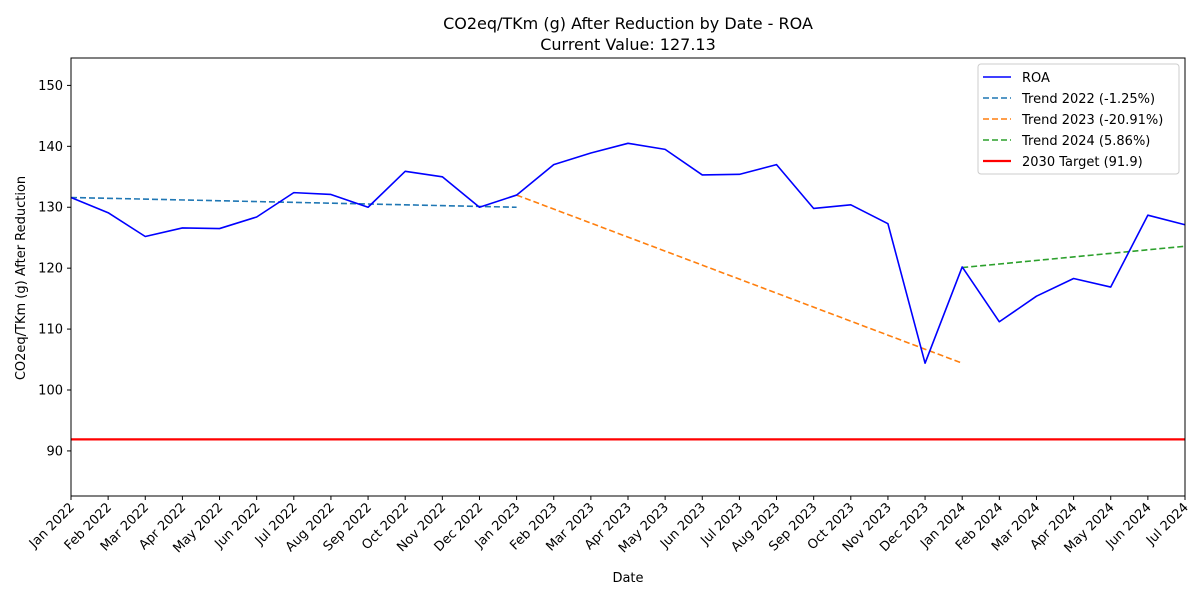  What do you see at coordinates (50, 330) in the screenshot?
I see `y-tick-label: 110` at bounding box center [50, 330].